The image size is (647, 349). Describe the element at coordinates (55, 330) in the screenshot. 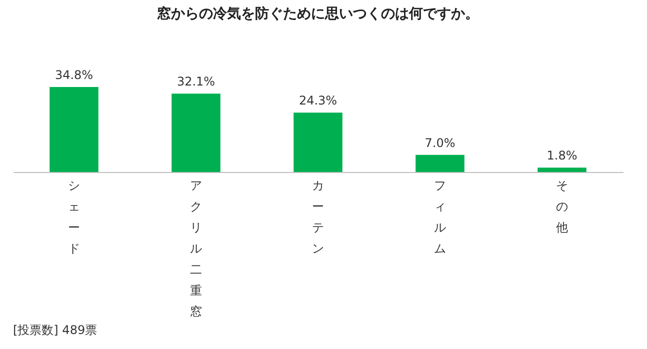

I see `text: [投票数] 489票` at that location.